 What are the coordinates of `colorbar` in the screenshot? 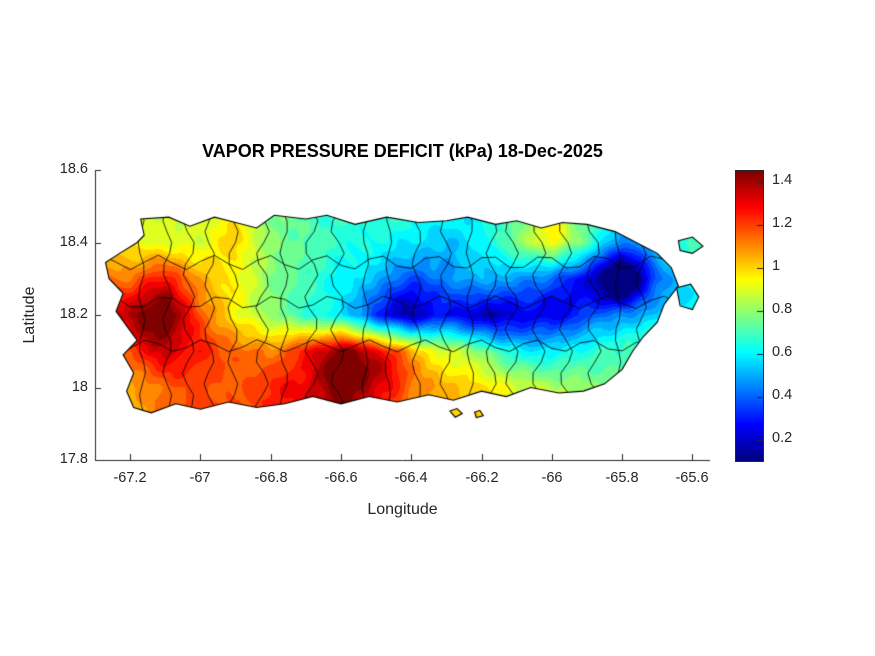 It's located at (749, 316).